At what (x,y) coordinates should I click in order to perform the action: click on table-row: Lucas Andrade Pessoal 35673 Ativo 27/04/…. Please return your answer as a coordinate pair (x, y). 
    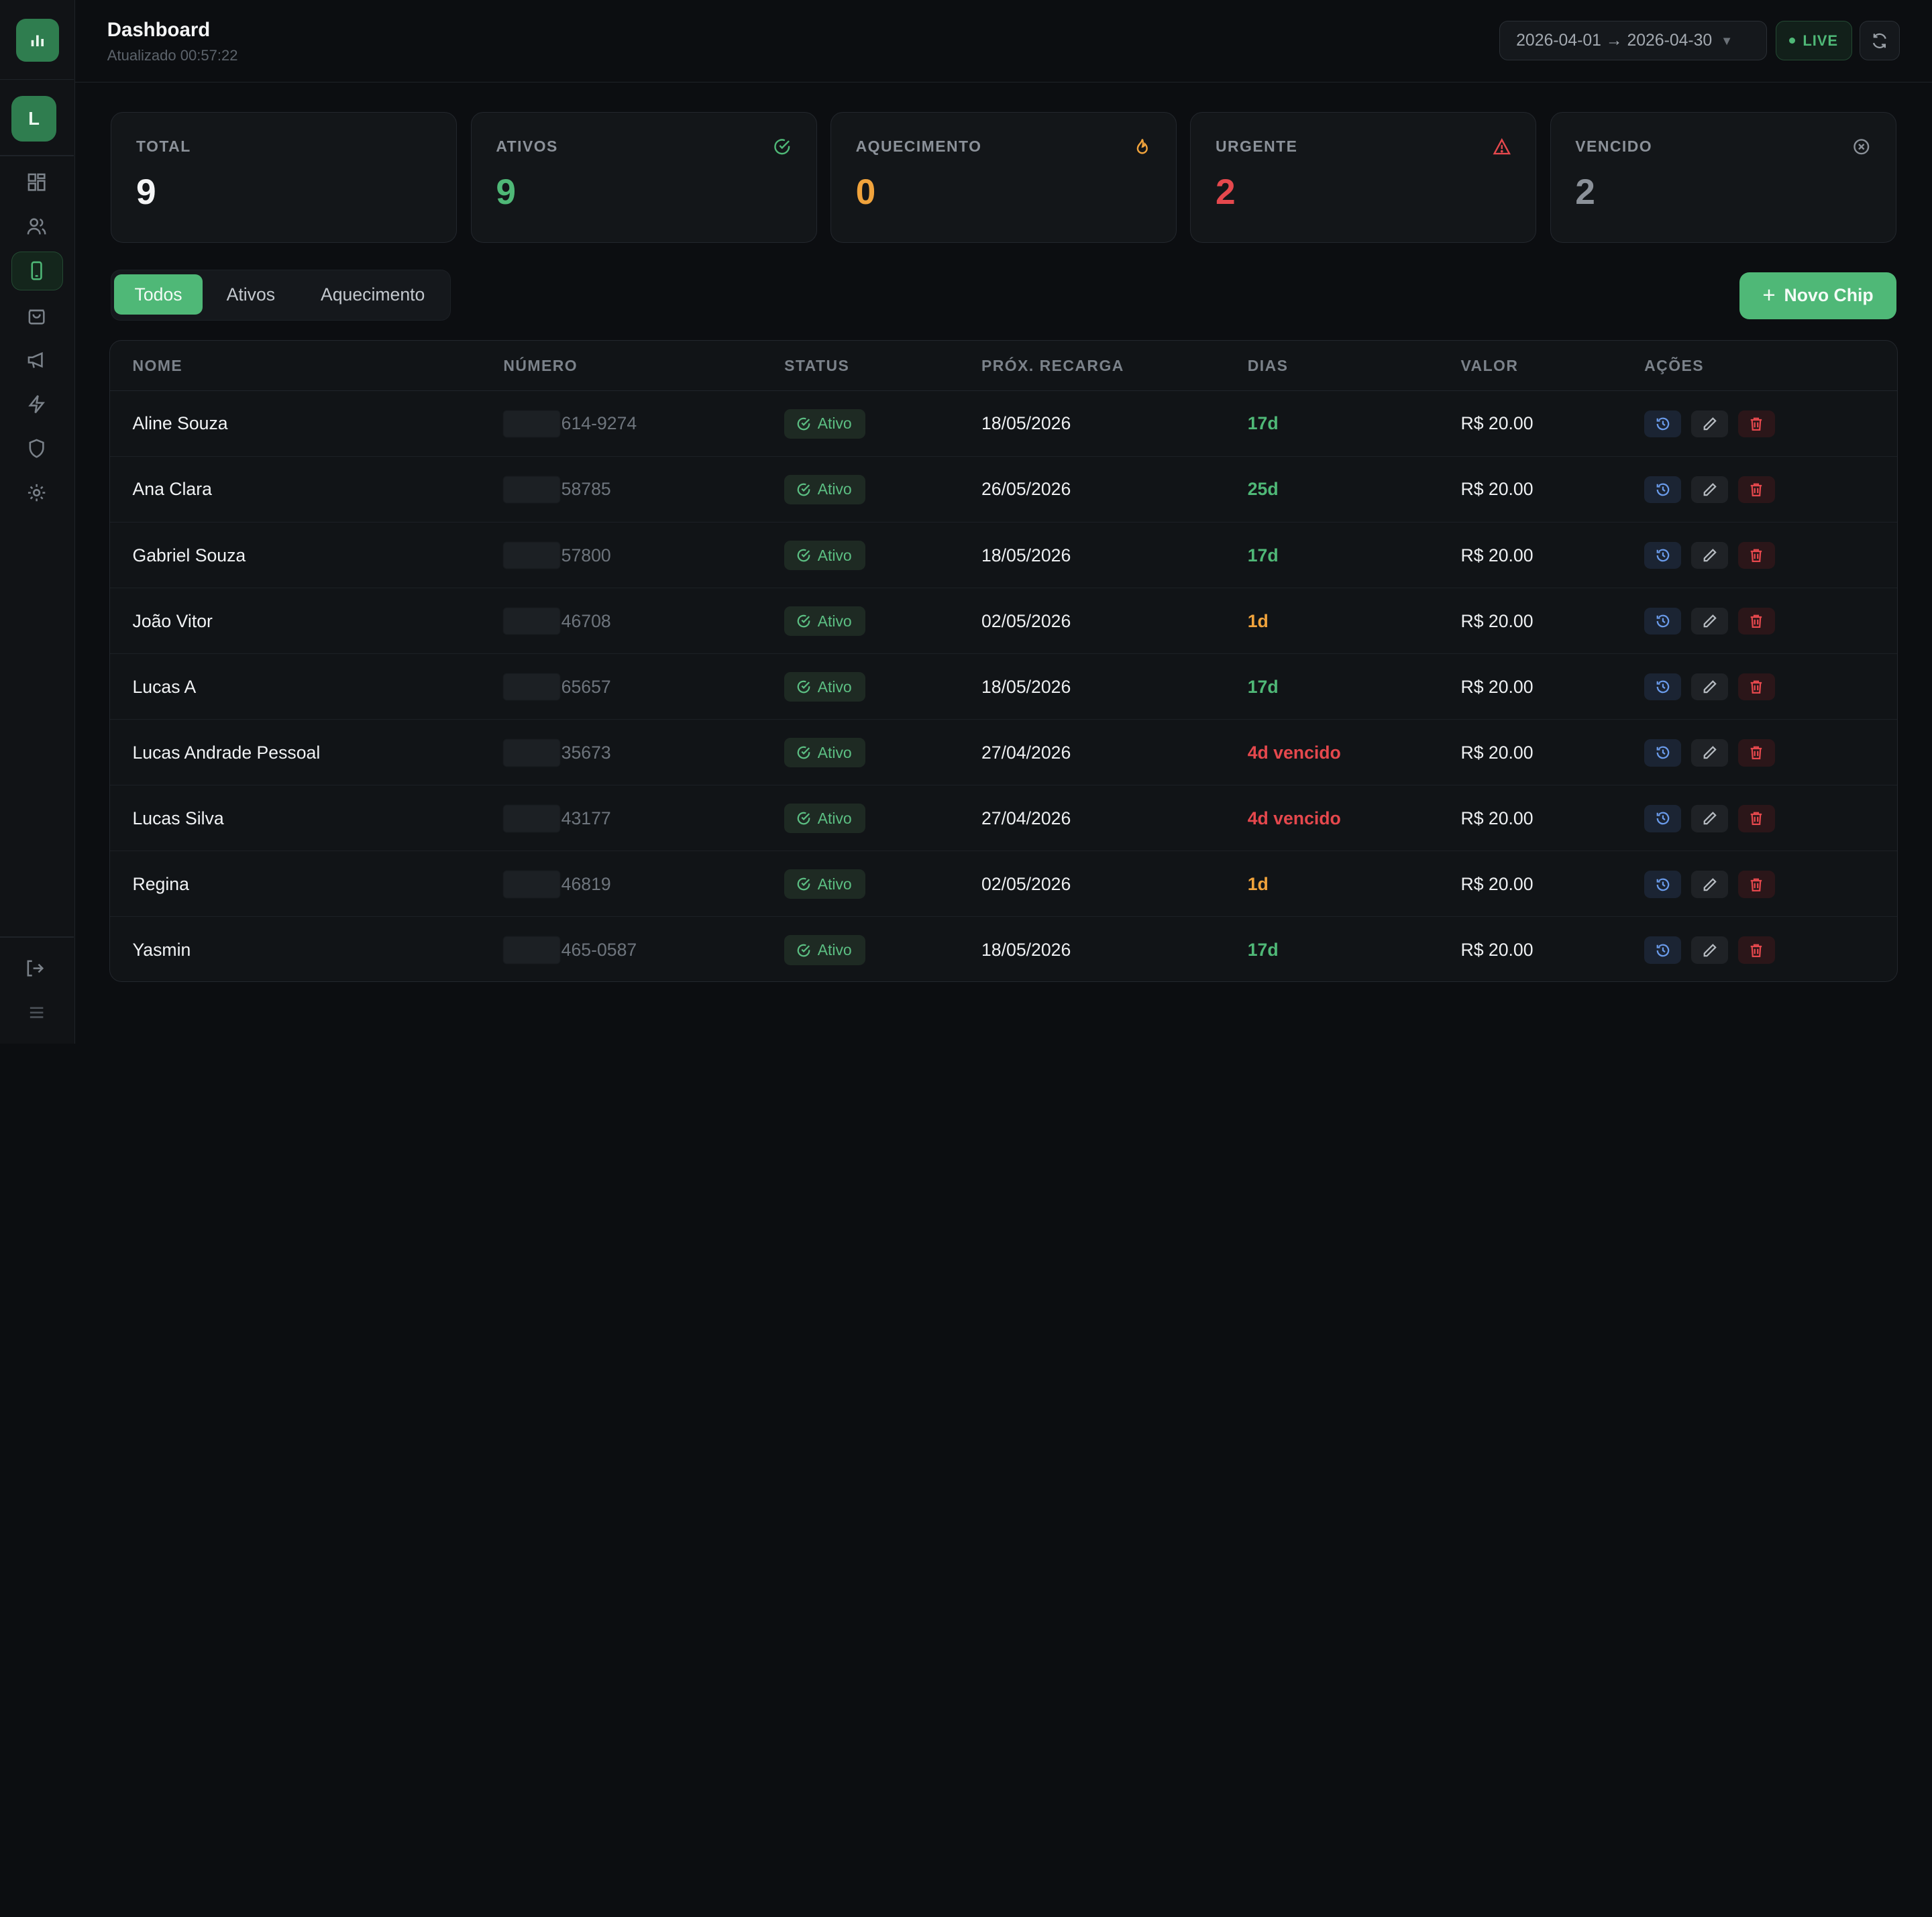
    Looking at the image, I should click on (1003, 752).